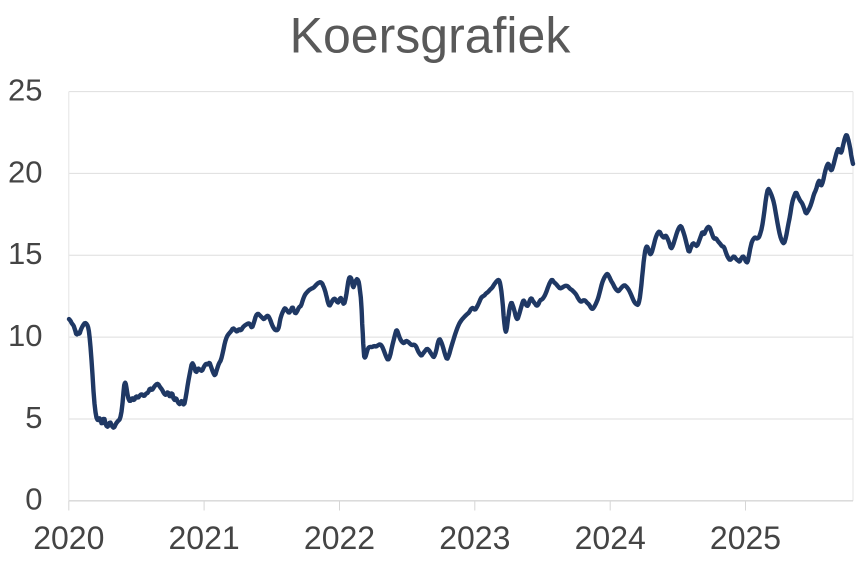 This screenshot has width=864, height=569. Describe the element at coordinates (33, 417) in the screenshot. I see `svg-text: 5` at that location.